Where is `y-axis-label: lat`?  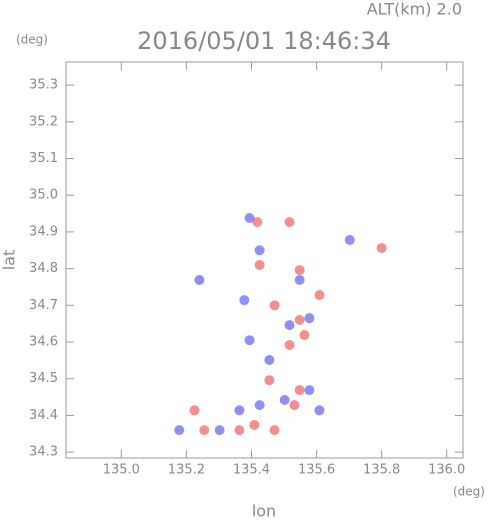
y-axis-label: lat is located at coordinates (9, 260).